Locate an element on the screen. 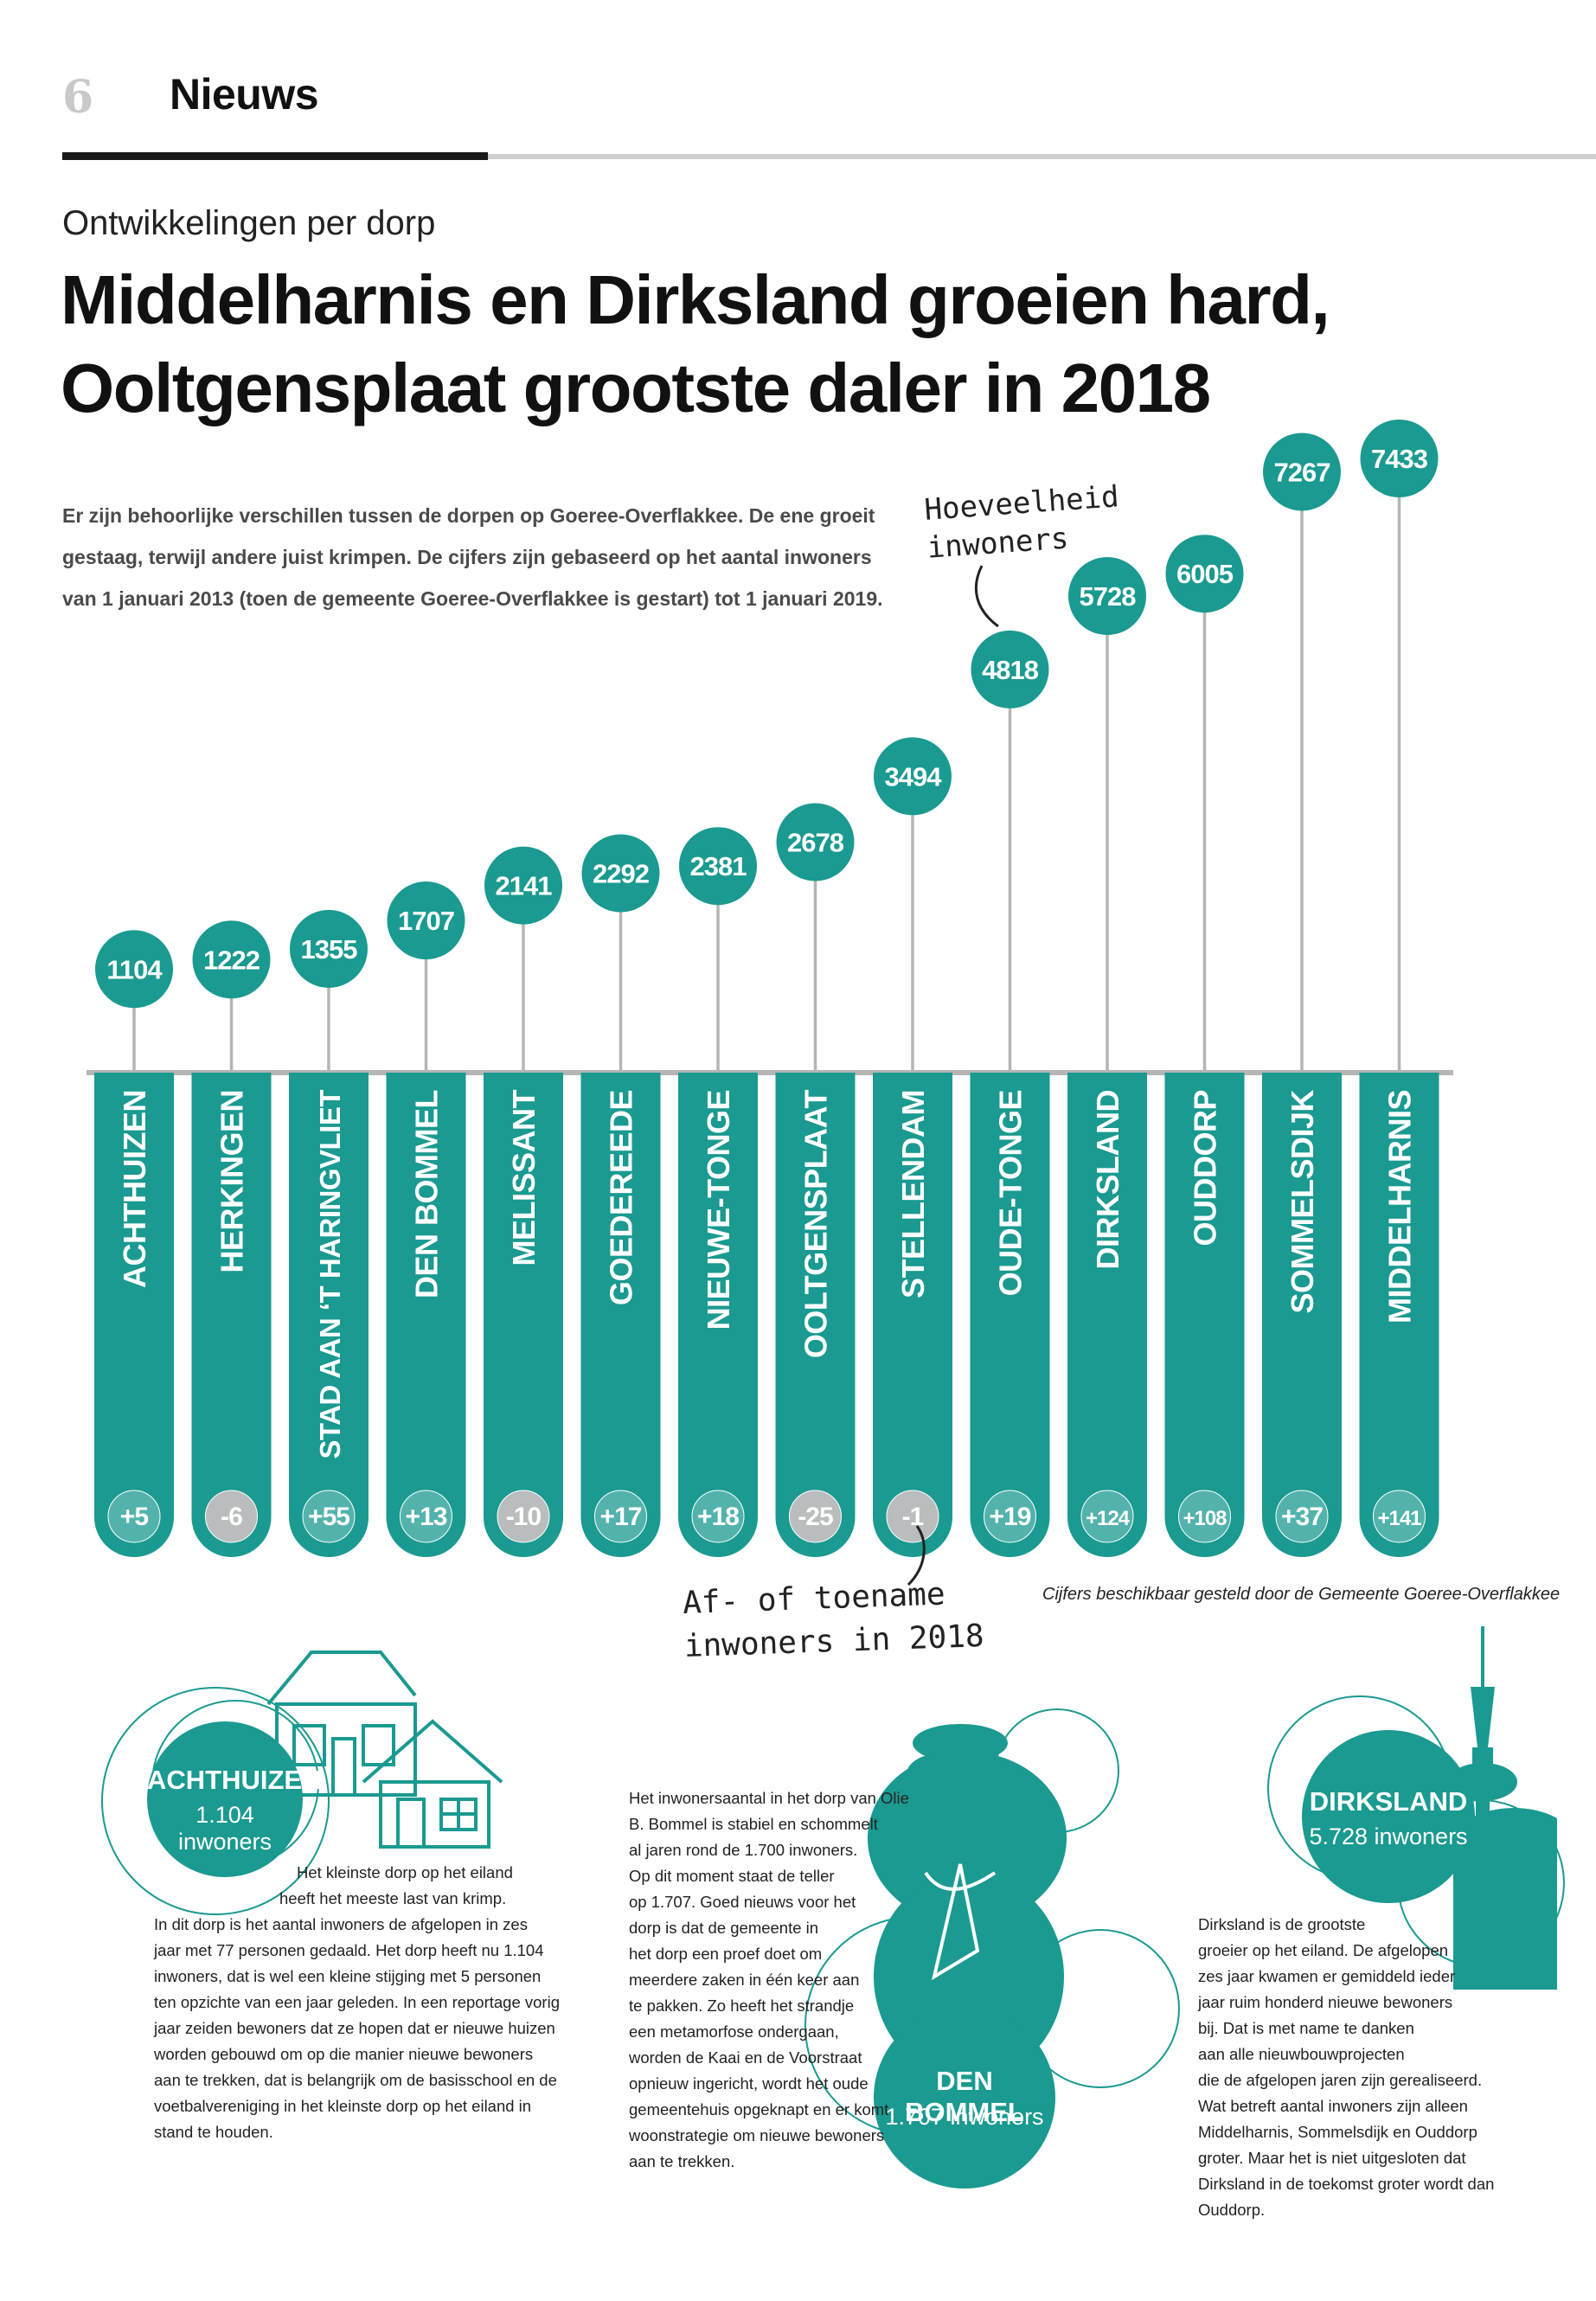 This screenshot has height=2301, width=1596. change-label: +18 is located at coordinates (718, 1517).